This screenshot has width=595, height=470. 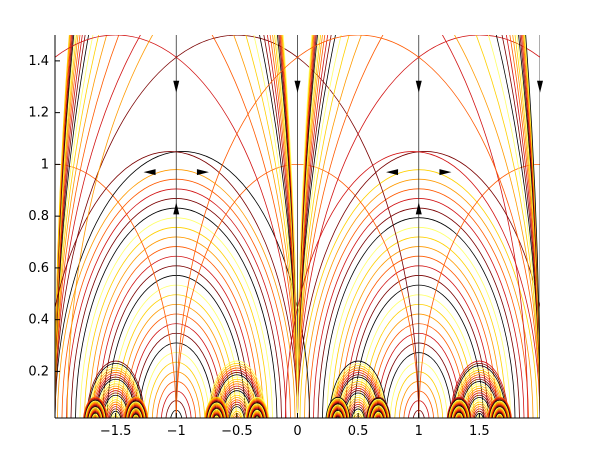 What do you see at coordinates (38, 320) in the screenshot?
I see `y-tick-label: 0.4` at bounding box center [38, 320].